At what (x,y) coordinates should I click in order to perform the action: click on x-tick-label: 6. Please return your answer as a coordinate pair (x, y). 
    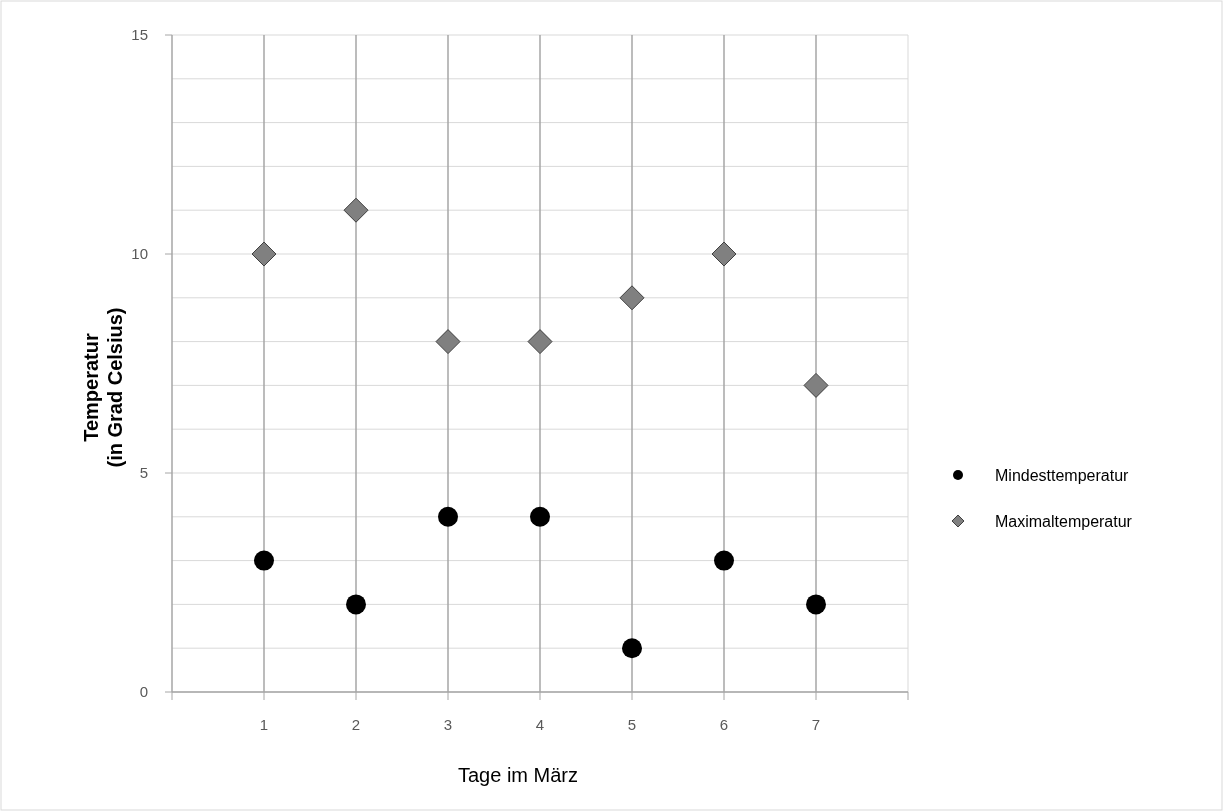
    Looking at the image, I should click on (724, 724).